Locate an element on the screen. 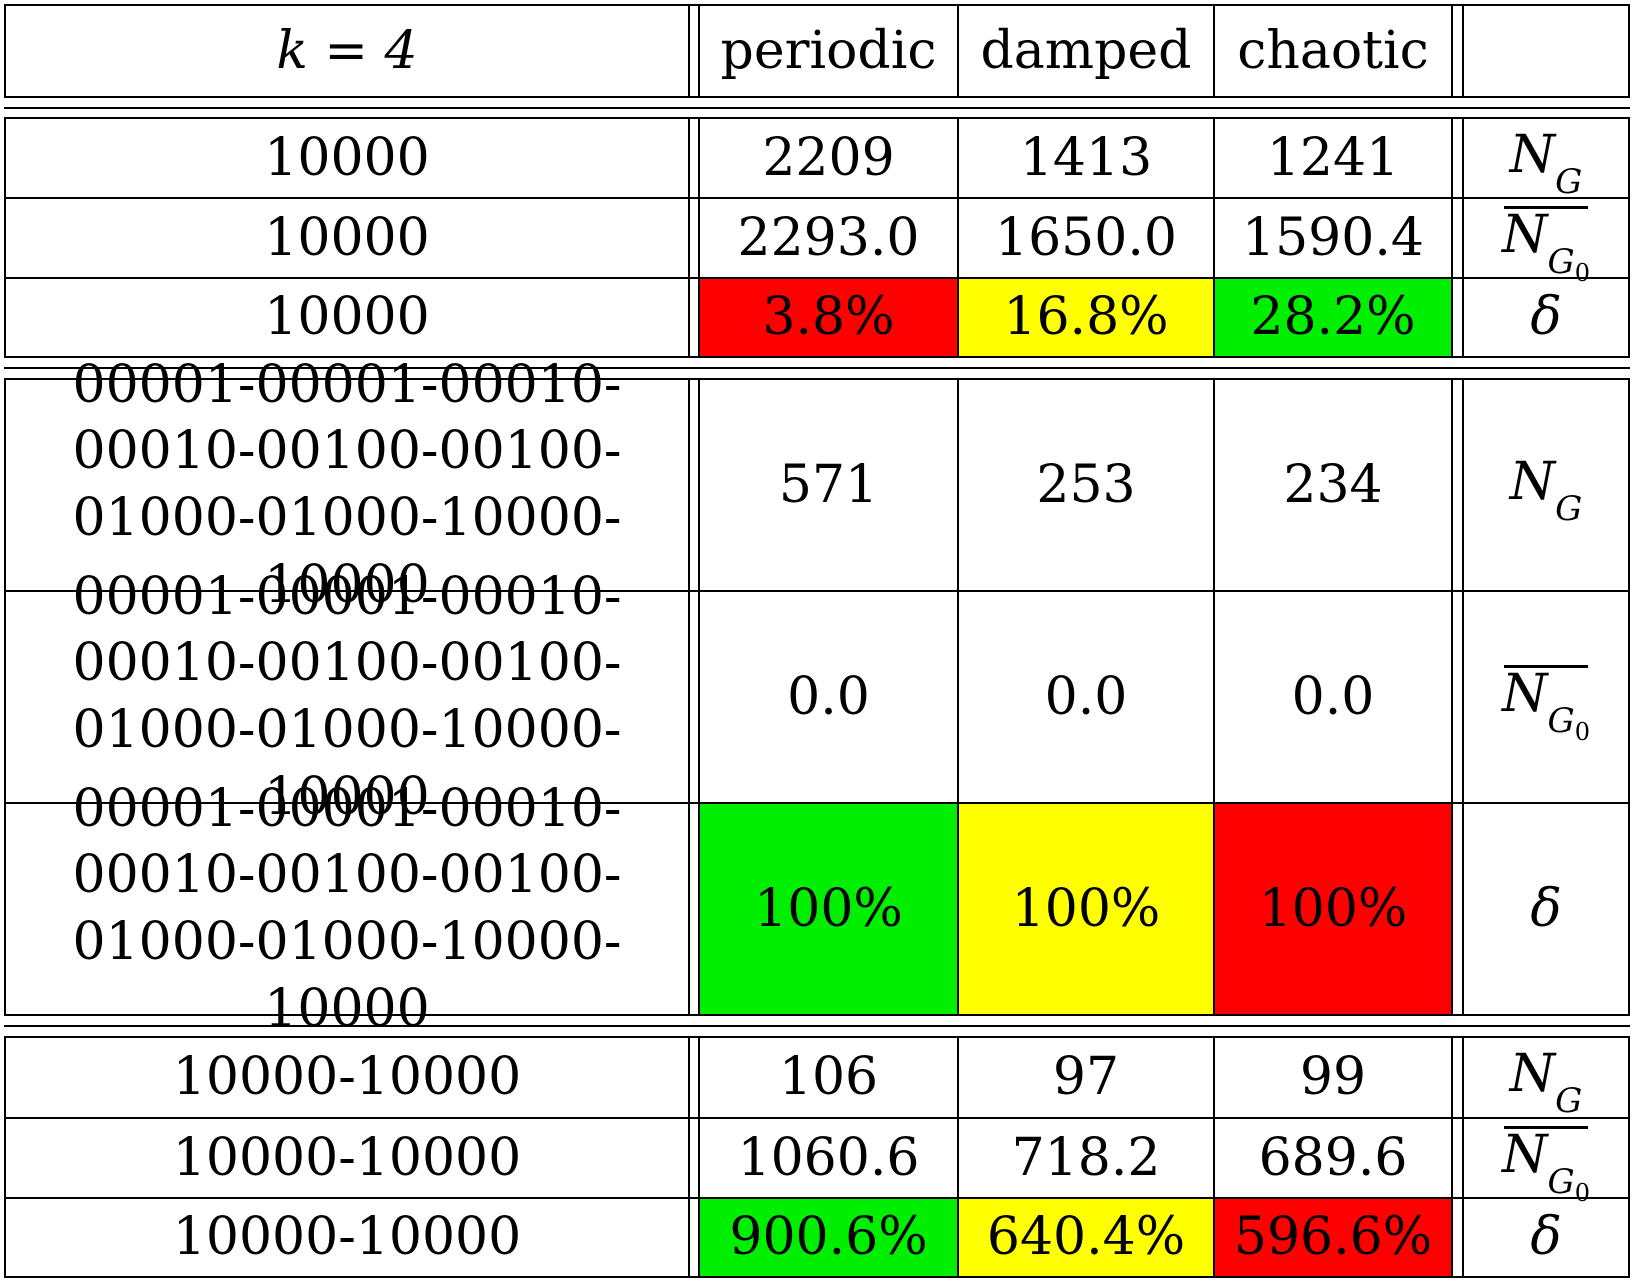 The height and width of the screenshot is (1282, 1634). value-periodic: 900.6% is located at coordinates (828, 1237).